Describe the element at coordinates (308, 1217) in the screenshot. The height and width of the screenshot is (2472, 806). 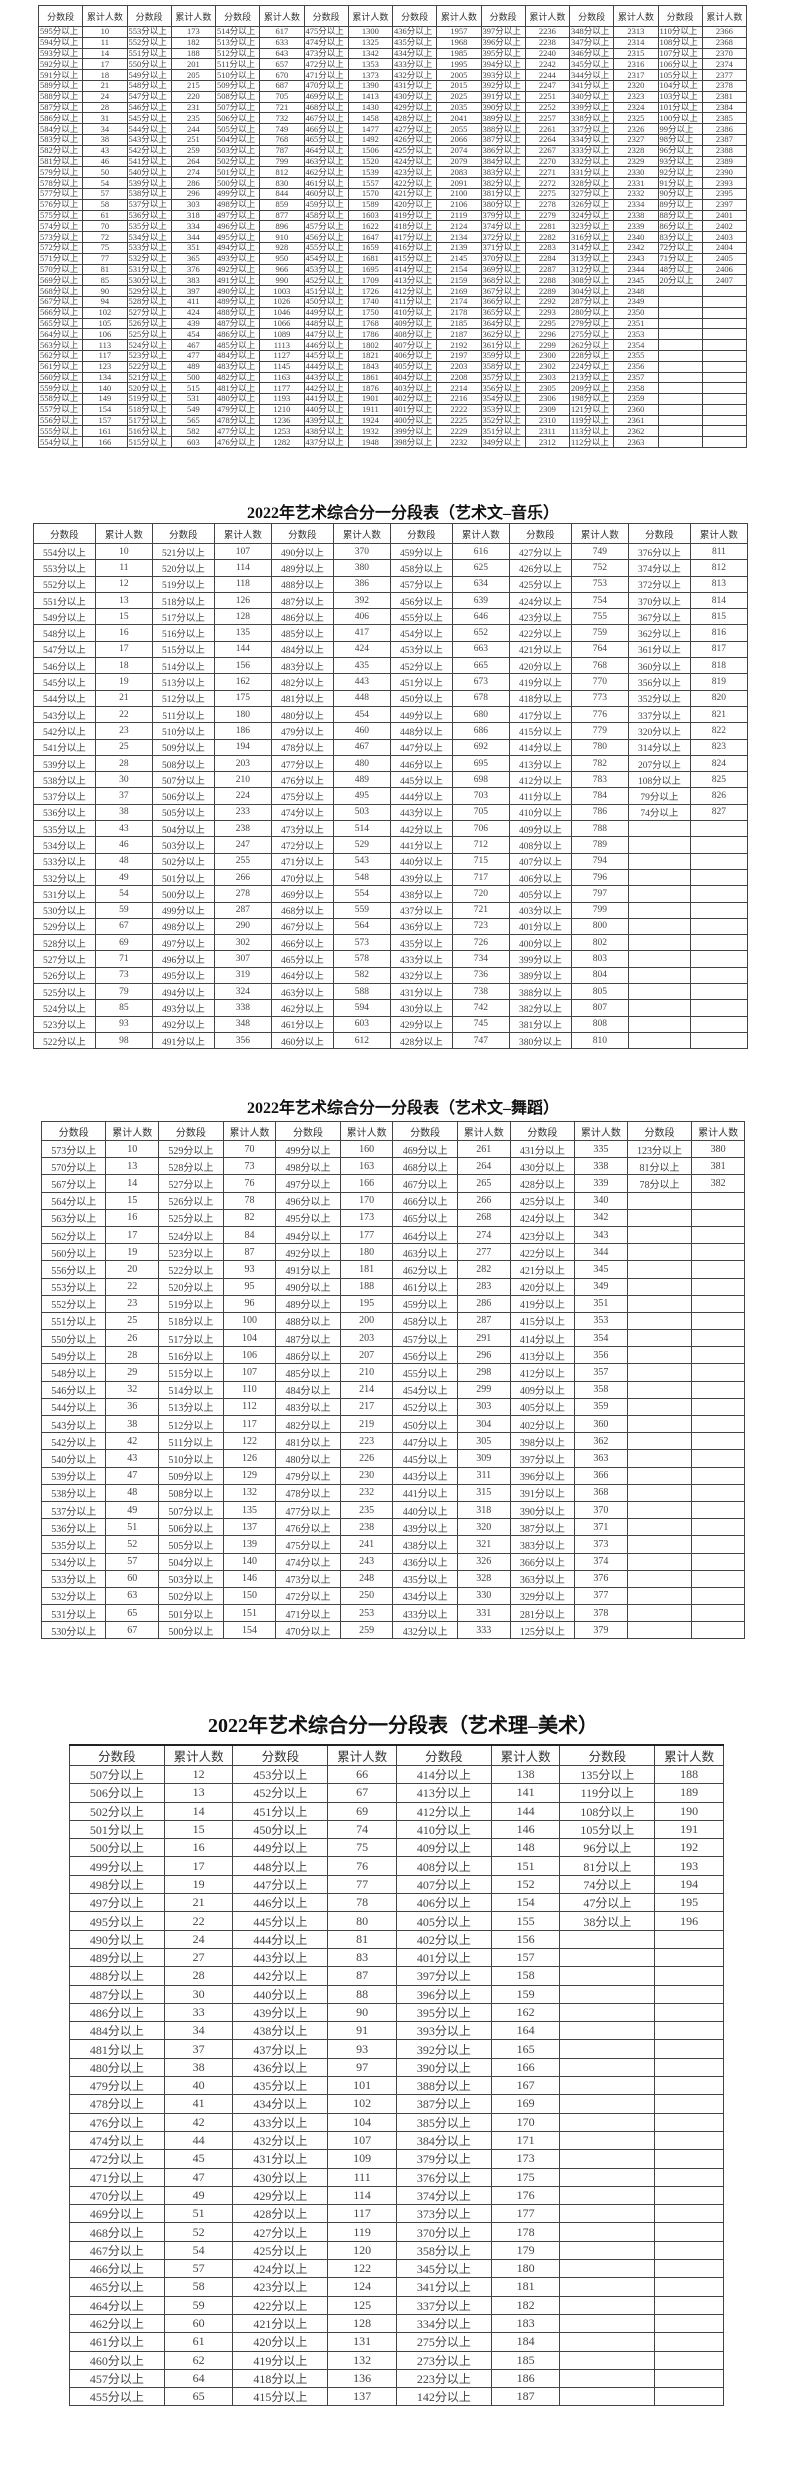
I see `score-range-cell: 495分以上` at that location.